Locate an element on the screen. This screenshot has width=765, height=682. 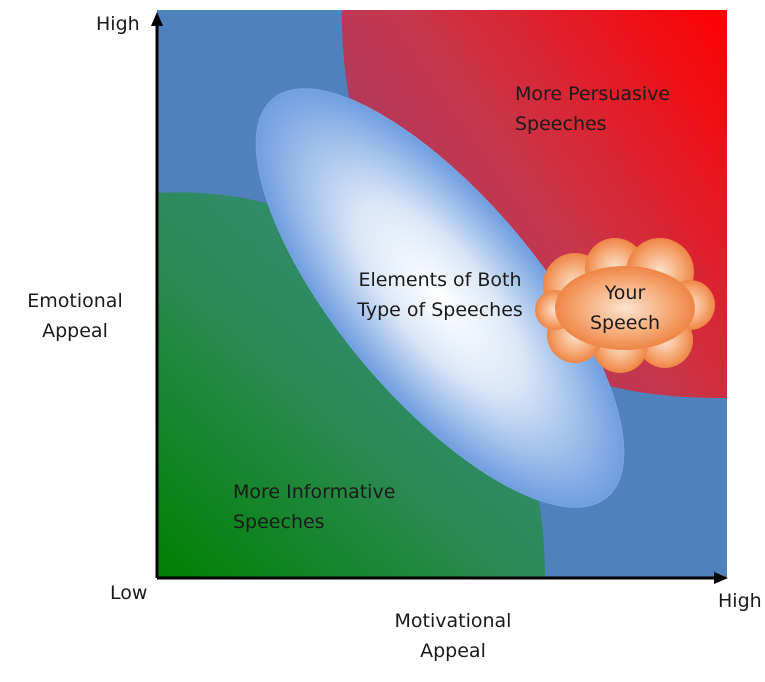
both-types-label-line1: Elements of Both is located at coordinates (440, 280).